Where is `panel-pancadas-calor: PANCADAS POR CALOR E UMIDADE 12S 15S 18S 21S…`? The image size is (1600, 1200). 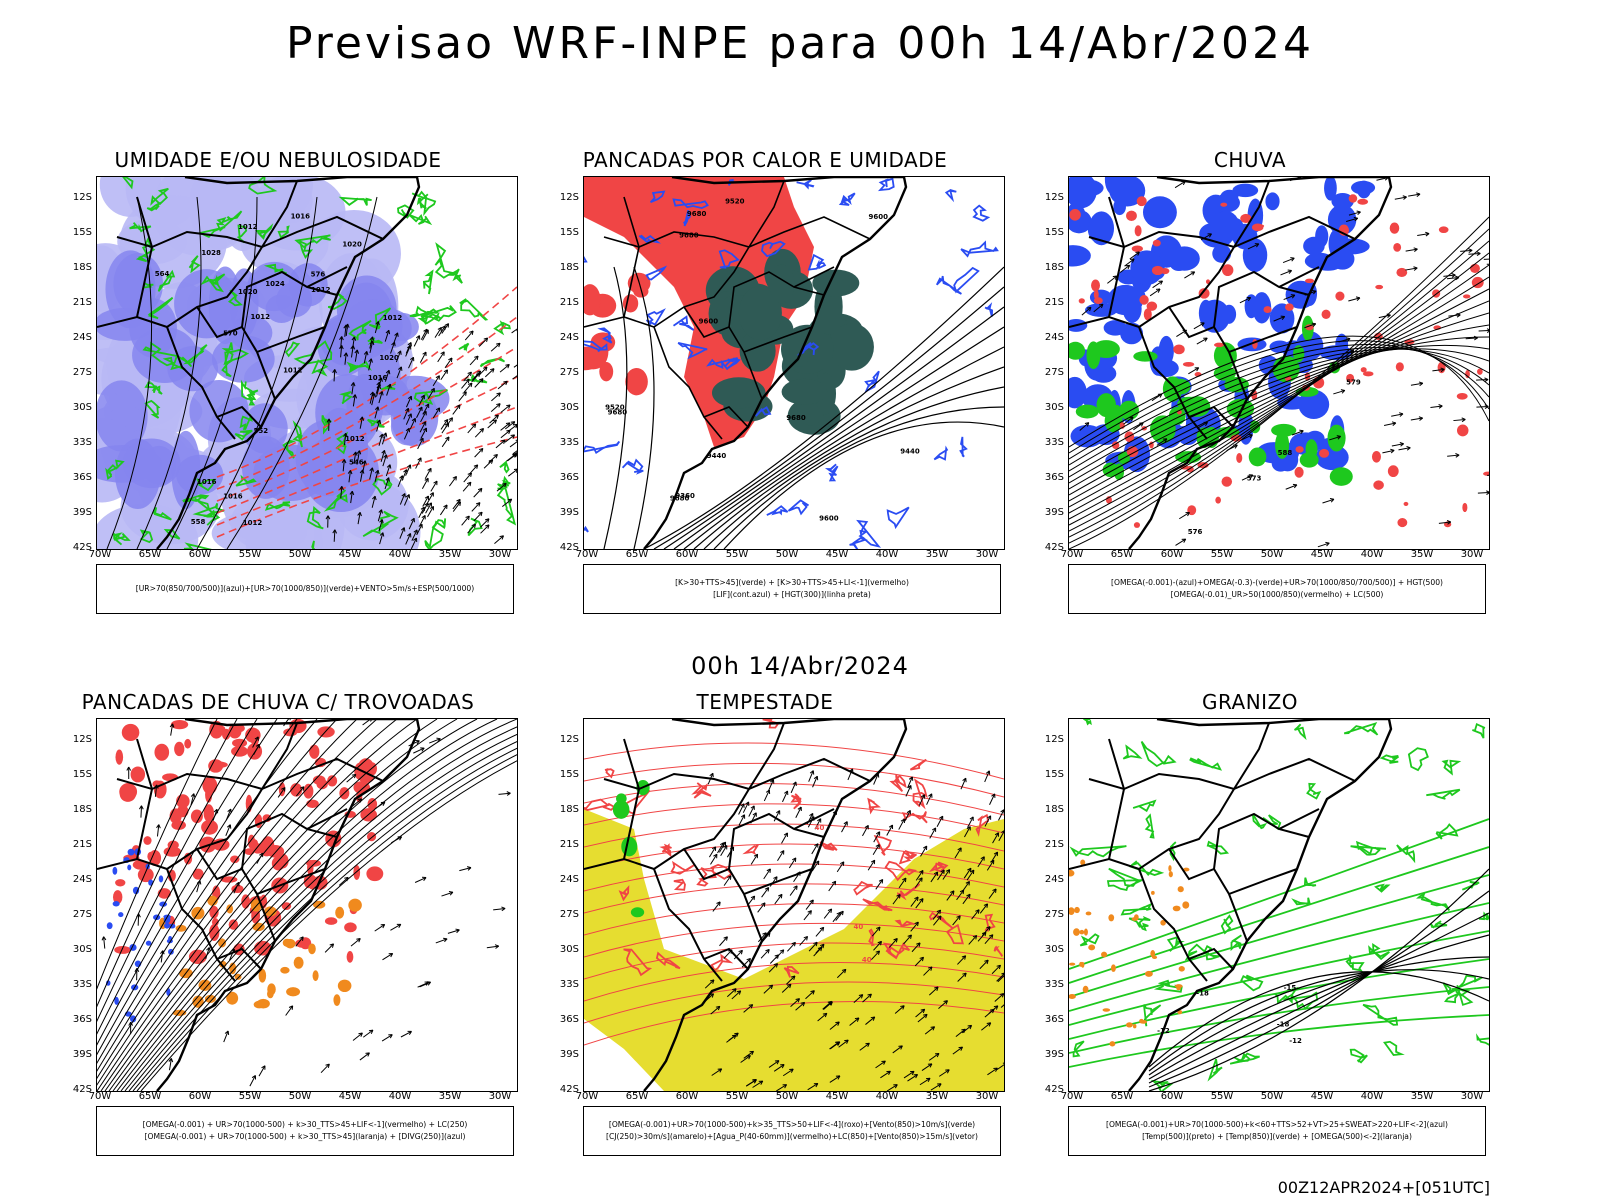 panel-pancadas-calor: PANCADAS POR CALOR E UMIDADE 12S 15S 18S 21S… is located at coordinates (775, 381).